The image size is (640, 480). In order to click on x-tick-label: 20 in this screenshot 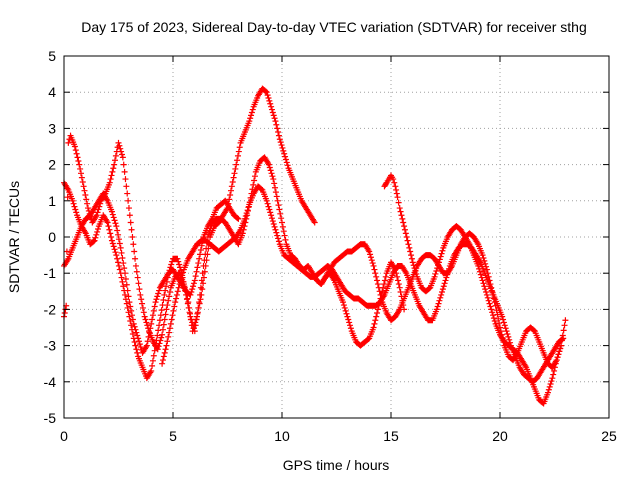, I will do `click(500, 436)`.